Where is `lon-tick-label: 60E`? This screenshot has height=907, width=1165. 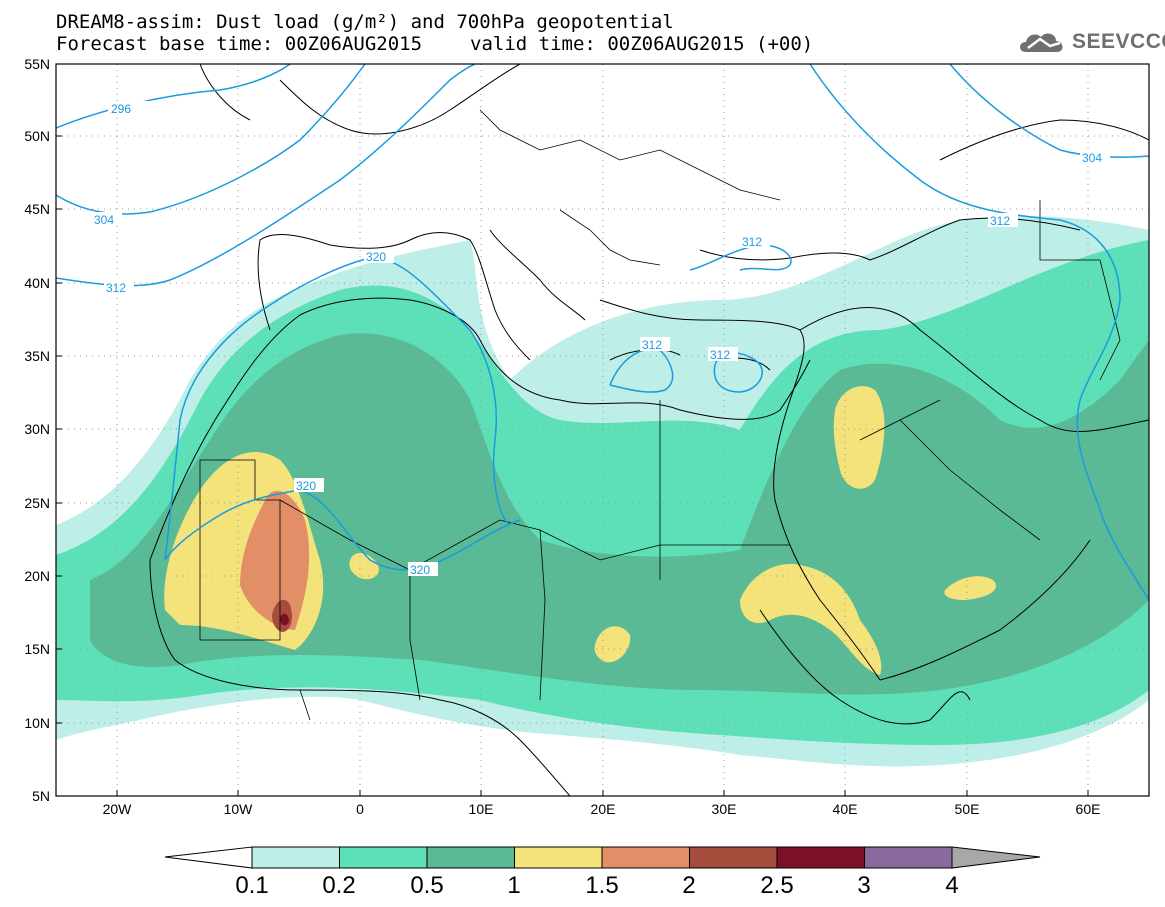 lon-tick-label: 60E is located at coordinates (1088, 809).